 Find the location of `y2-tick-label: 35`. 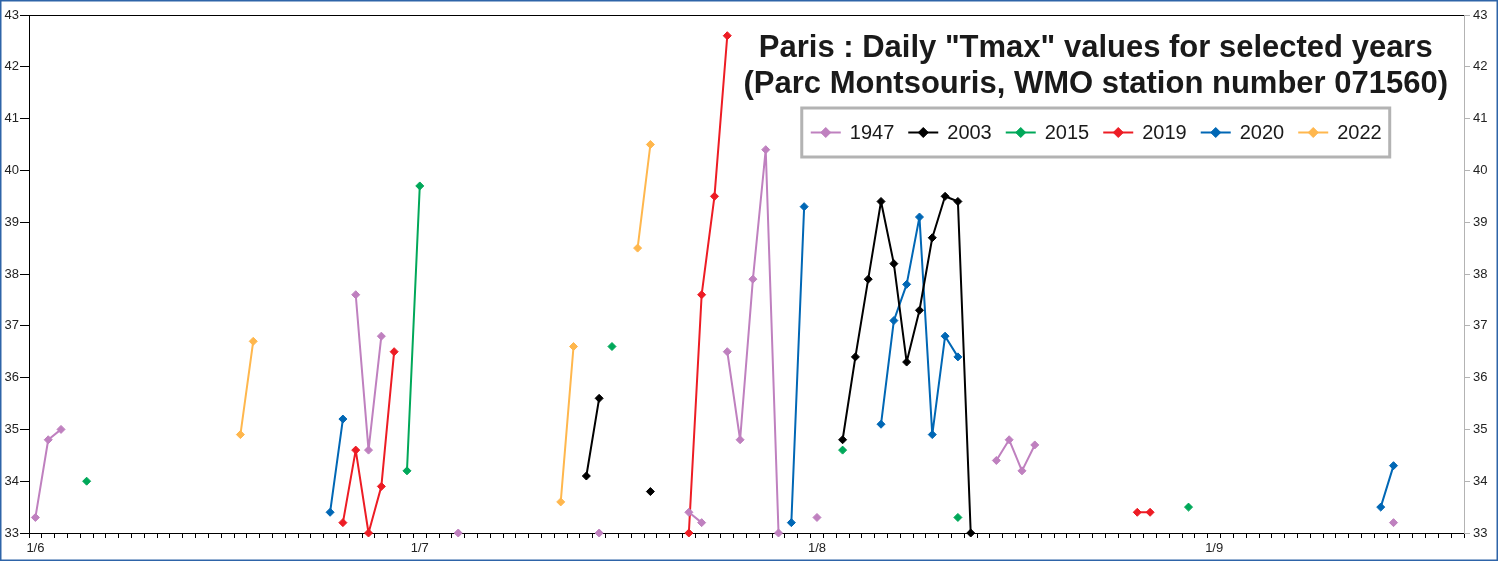

y2-tick-label: 35 is located at coordinates (1480, 428).